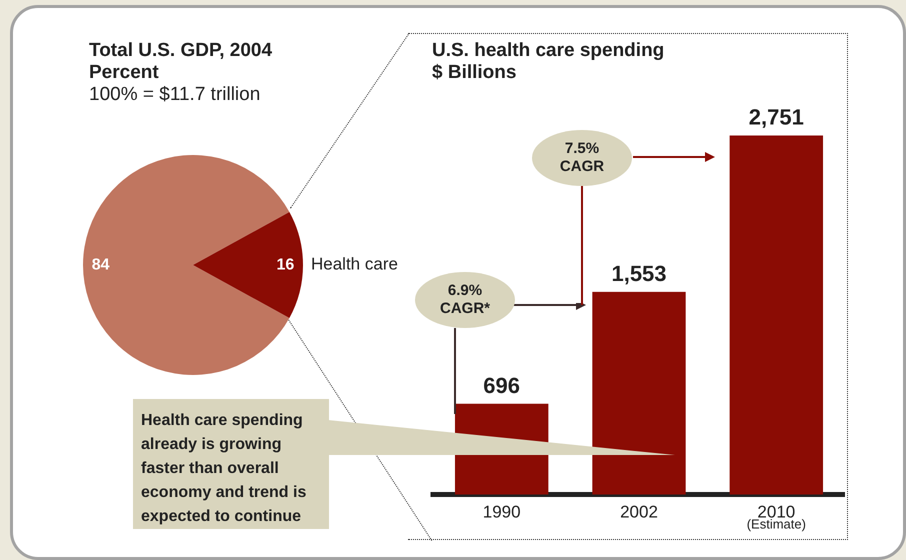 Image resolution: width=906 pixels, height=560 pixels. Describe the element at coordinates (285, 265) in the screenshot. I see `data-label: 16` at that location.